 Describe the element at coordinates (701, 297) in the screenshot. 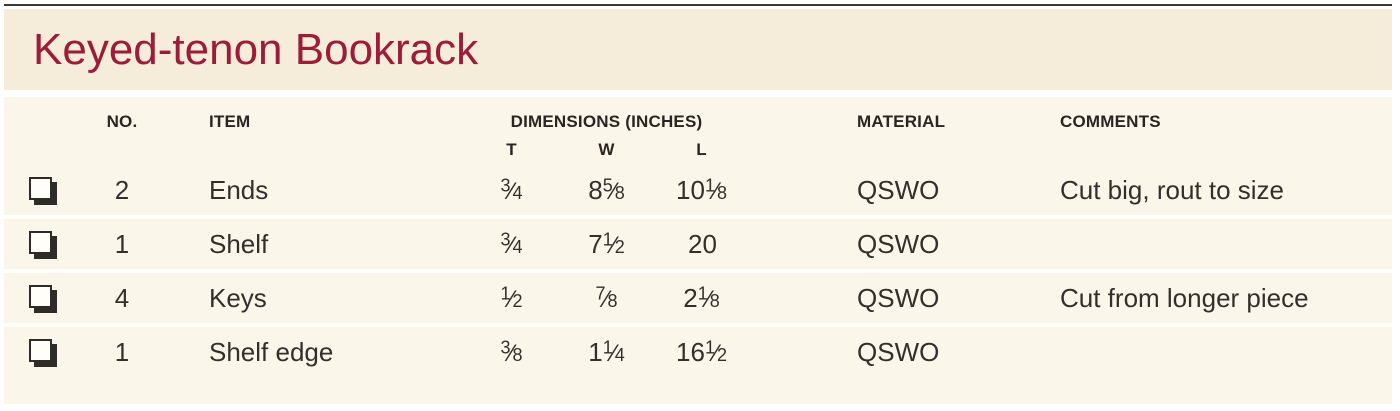

I see `cell-length: 21⁄8` at that location.